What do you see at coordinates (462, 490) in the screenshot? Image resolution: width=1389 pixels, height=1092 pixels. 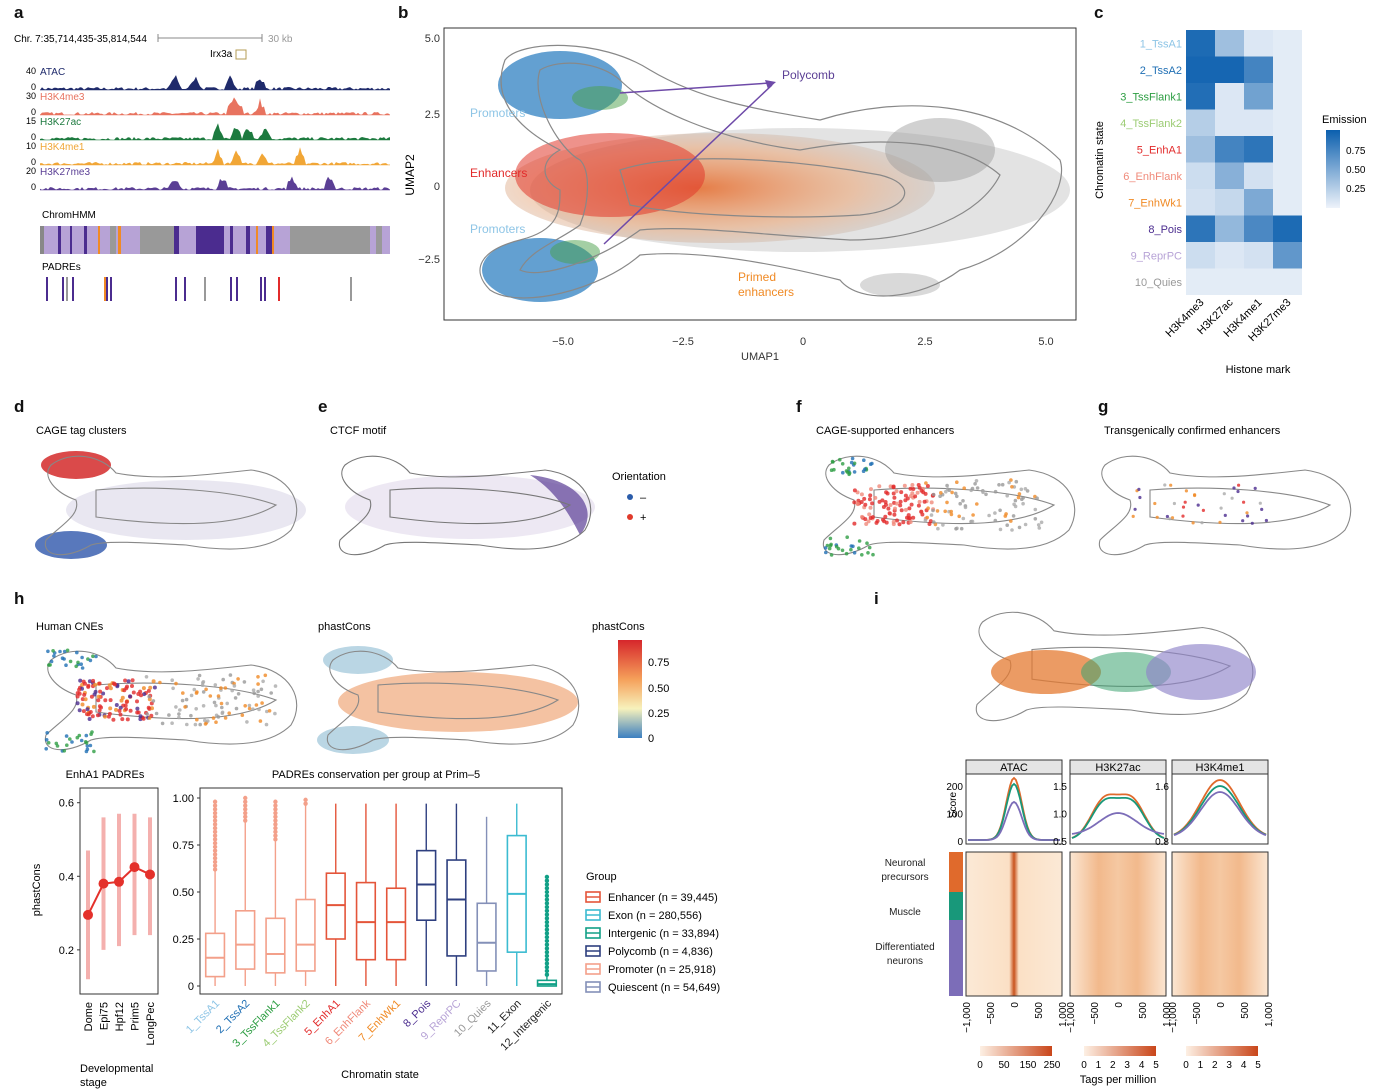 I see `panel-e-ctcf: CTCF motif` at bounding box center [462, 490].